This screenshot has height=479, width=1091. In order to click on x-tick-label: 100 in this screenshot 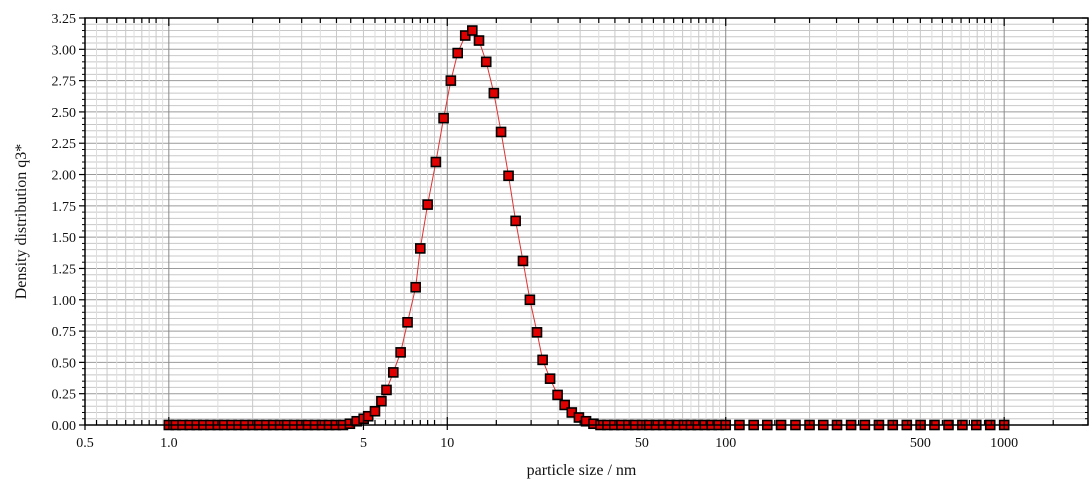, I will do `click(725, 443)`.